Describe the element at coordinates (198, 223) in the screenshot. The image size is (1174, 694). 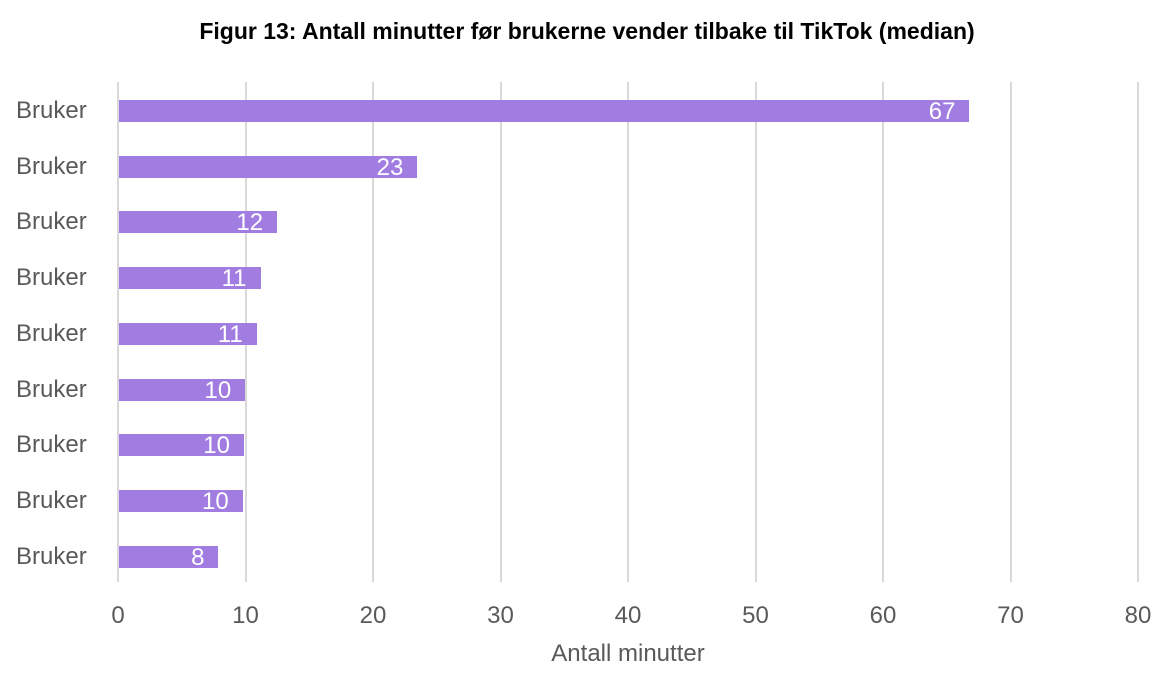
I see `bar: 12` at that location.